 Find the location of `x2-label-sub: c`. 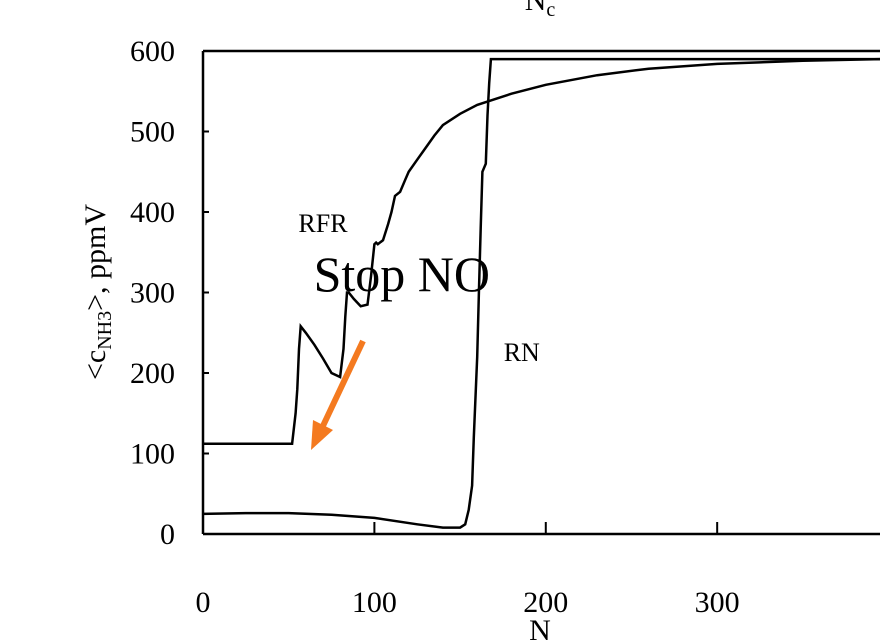

x2-label-sub: c is located at coordinates (550, 10).